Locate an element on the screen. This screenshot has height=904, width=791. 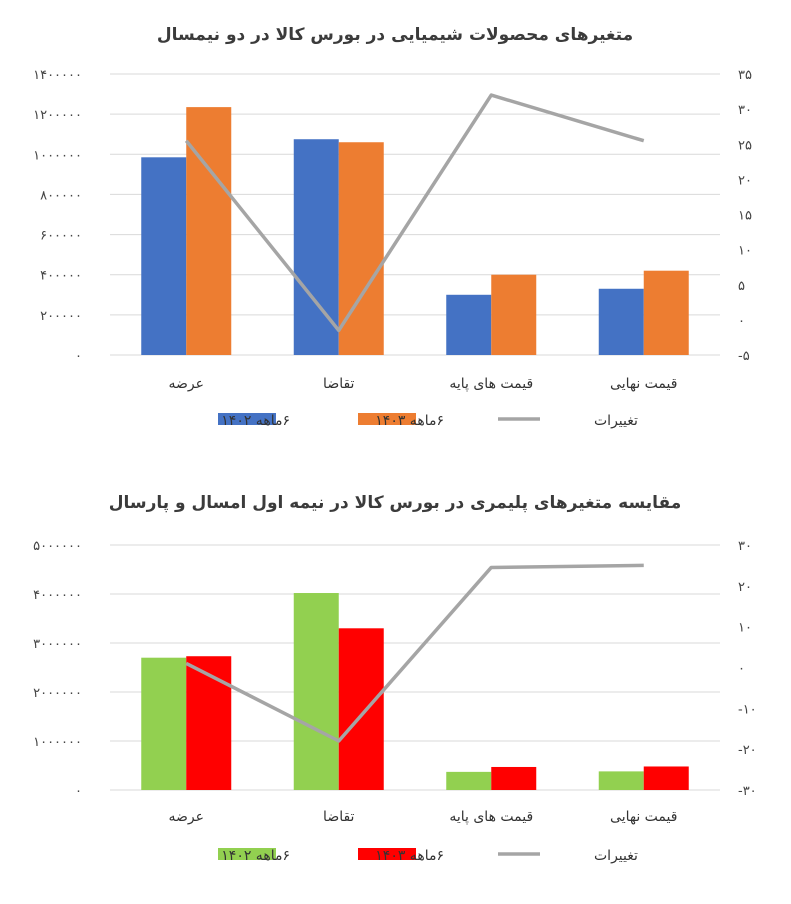
chart2-x-tick: قیمت های پایه is located at coordinates (491, 817).